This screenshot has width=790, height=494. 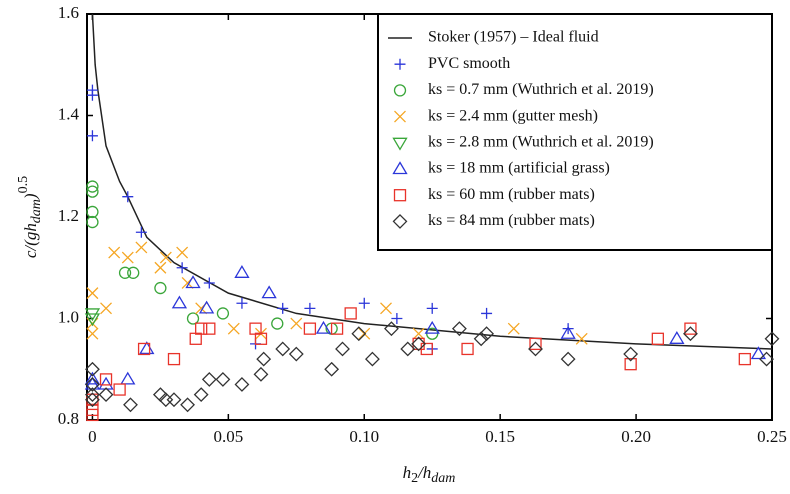 I want to click on x-label-part: dam, so click(x=443, y=478).